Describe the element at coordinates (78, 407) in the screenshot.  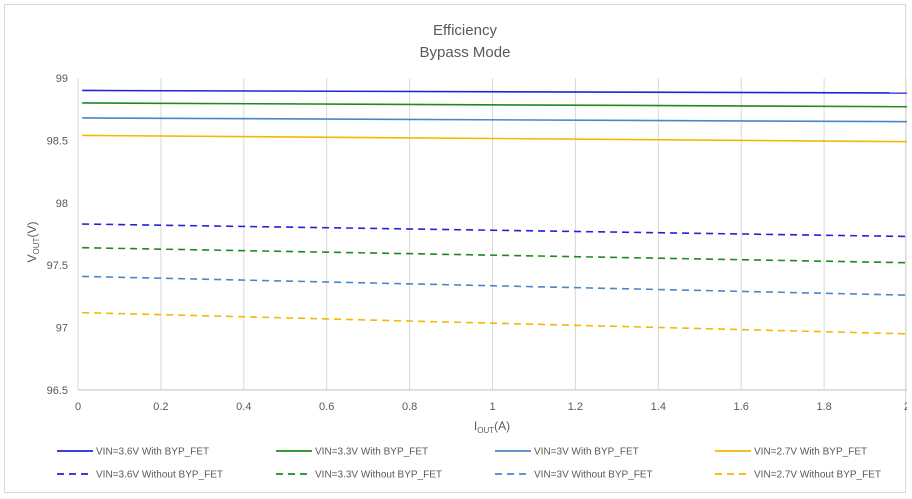
I see `x-tick-label: 0` at that location.